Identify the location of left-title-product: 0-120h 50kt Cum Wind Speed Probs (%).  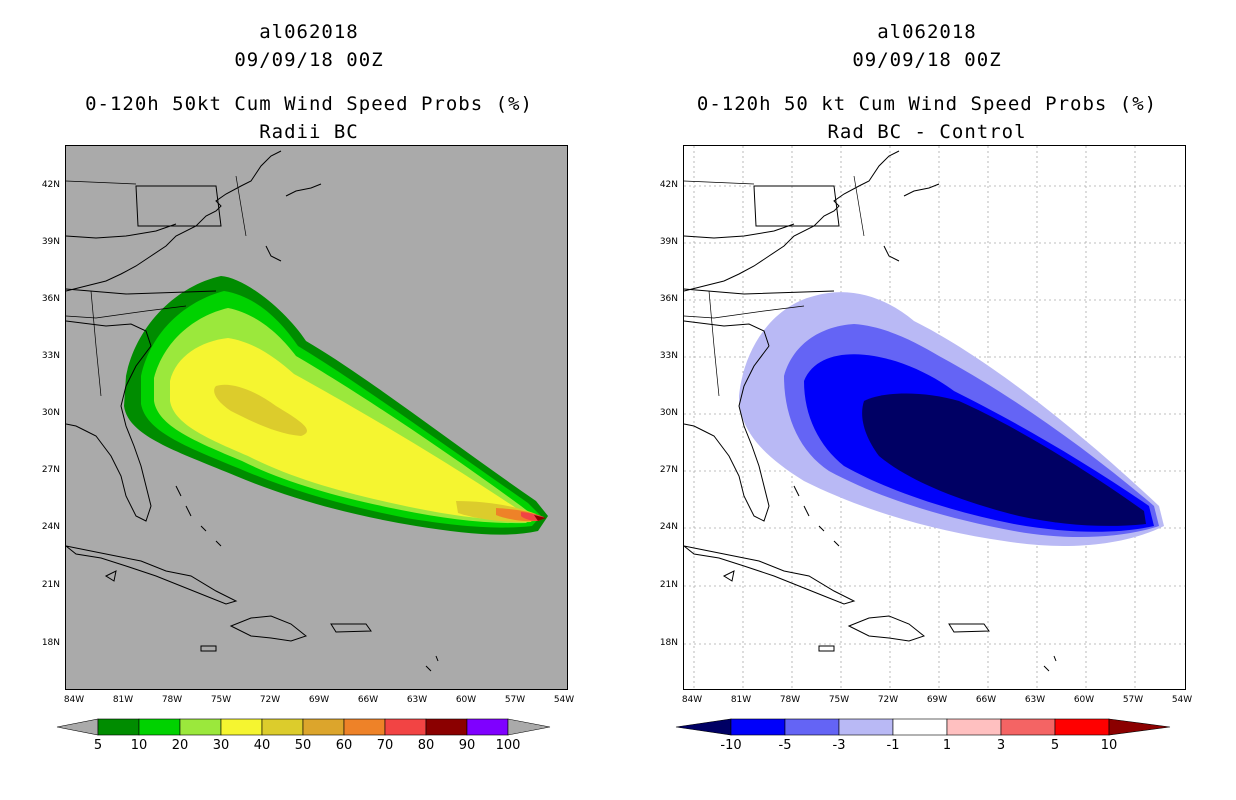
(309, 104).